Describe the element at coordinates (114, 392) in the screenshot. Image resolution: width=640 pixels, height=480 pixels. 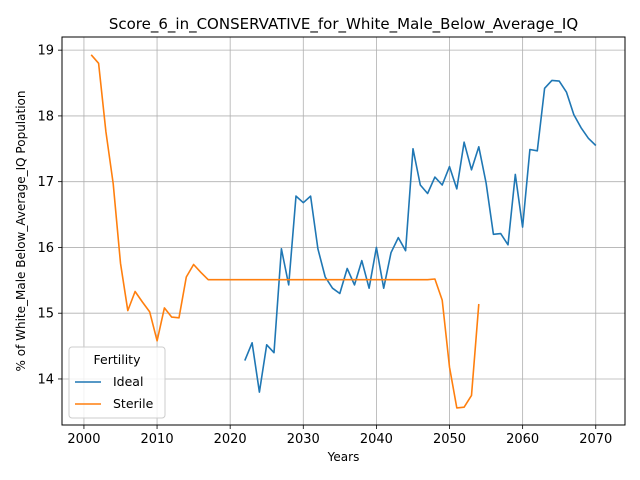
I see `legend-entries: Ideal Sterile` at that location.